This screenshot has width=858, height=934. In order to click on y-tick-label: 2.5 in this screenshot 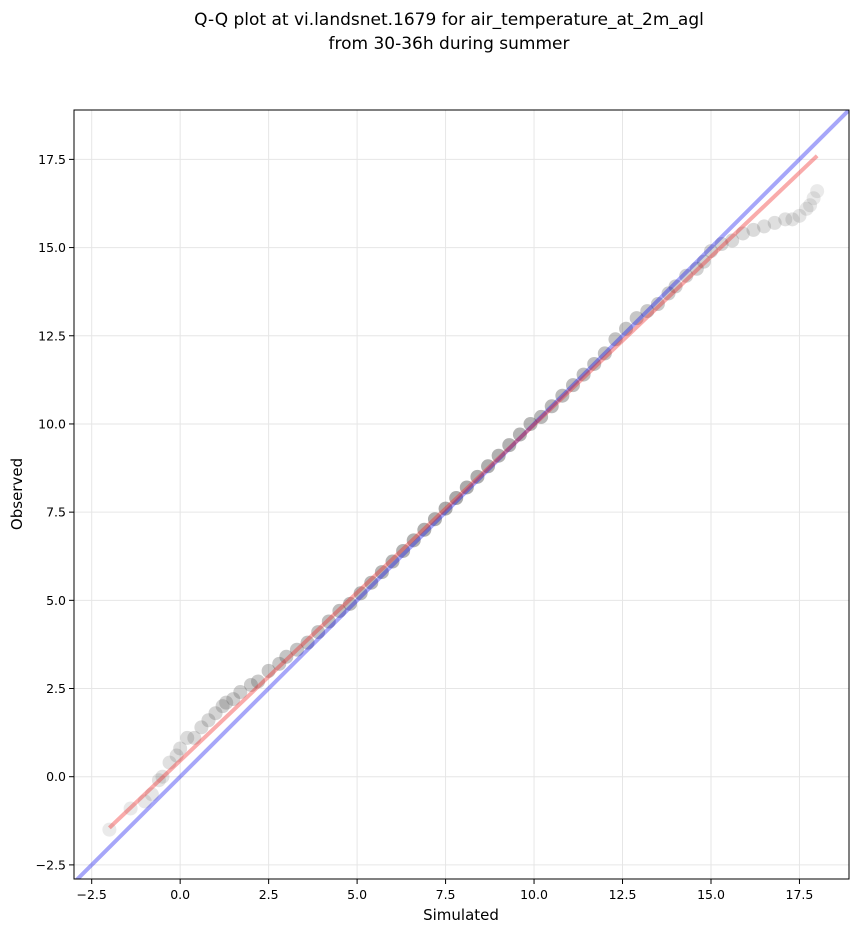, I will do `click(56, 688)`.